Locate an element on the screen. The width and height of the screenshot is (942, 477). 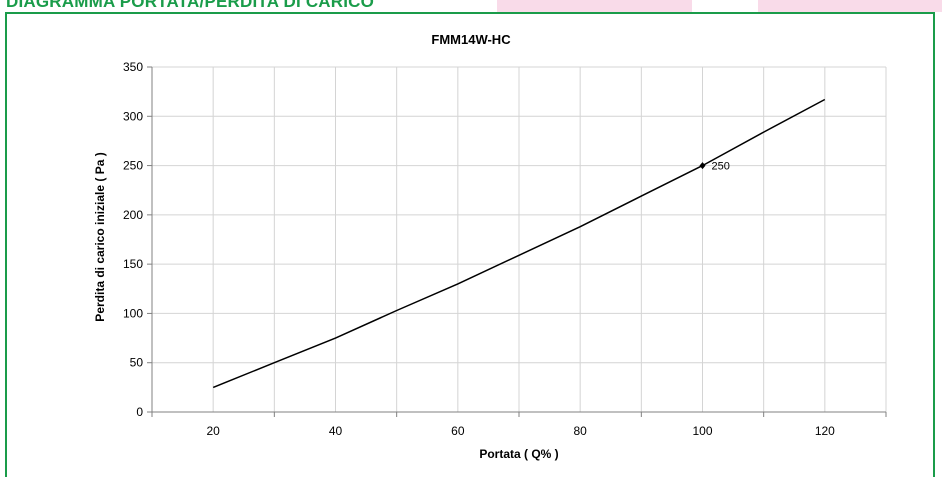
y-tick-label: 350 is located at coordinates (133, 67).